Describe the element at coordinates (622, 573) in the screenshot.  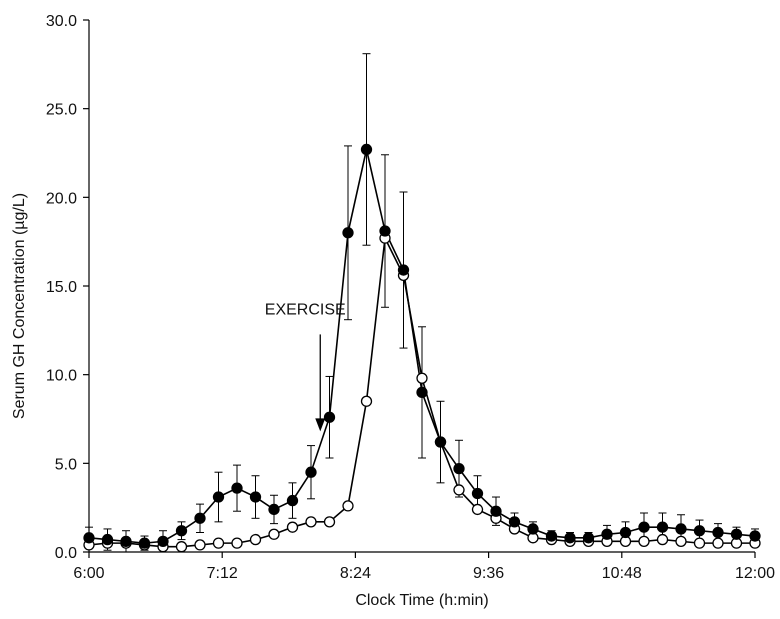
I see `x-tick-label: 10:48` at that location.